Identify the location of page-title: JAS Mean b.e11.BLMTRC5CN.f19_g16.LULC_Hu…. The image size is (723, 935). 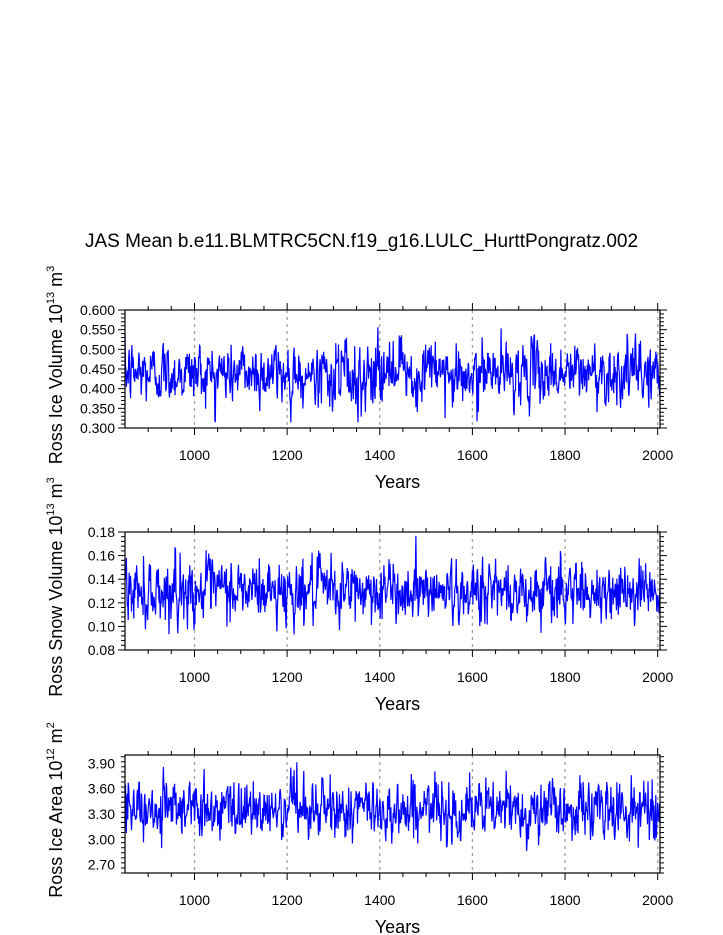
(361, 241).